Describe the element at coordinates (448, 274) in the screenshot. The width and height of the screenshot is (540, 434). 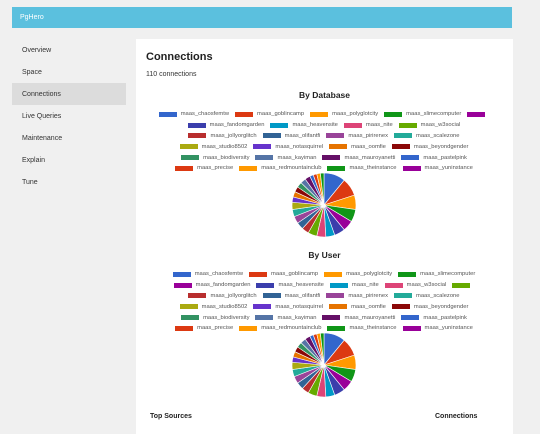
I see `legend-label: maas_slimecomputer` at that location.